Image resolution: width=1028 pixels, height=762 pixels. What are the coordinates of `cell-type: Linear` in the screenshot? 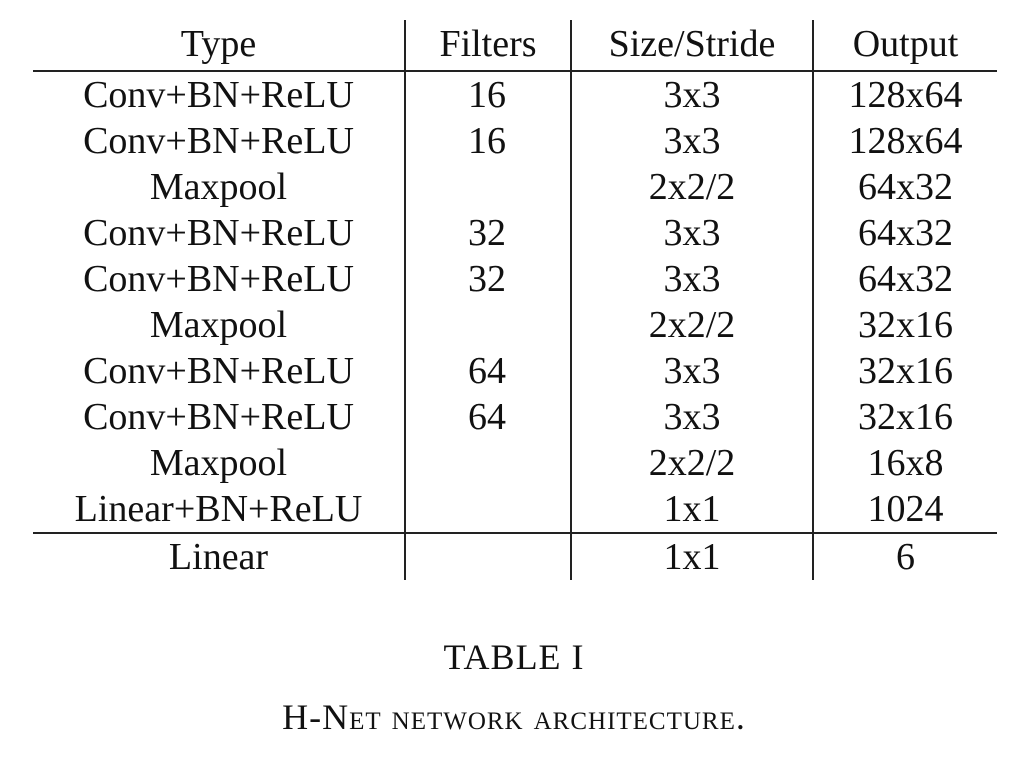 It's located at (218, 557).